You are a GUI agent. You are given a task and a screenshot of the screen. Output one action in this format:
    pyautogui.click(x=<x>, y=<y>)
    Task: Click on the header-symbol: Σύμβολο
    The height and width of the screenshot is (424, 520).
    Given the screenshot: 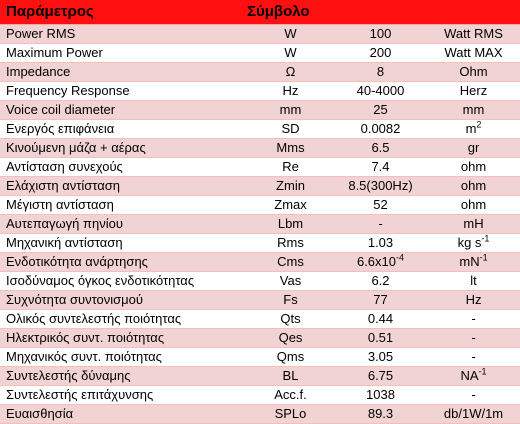 What is the action you would take?
    pyautogui.click(x=383, y=12)
    